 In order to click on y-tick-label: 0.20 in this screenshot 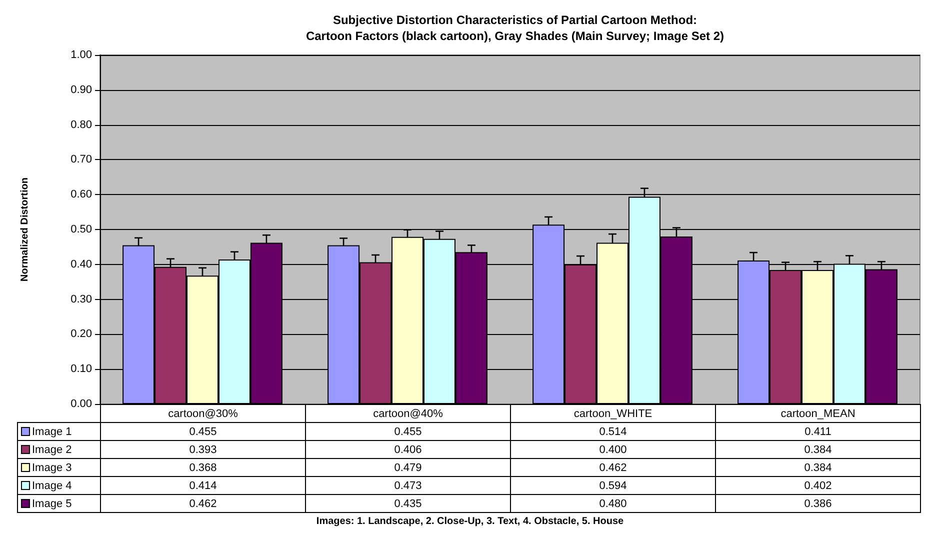, I will do `click(81, 334)`.